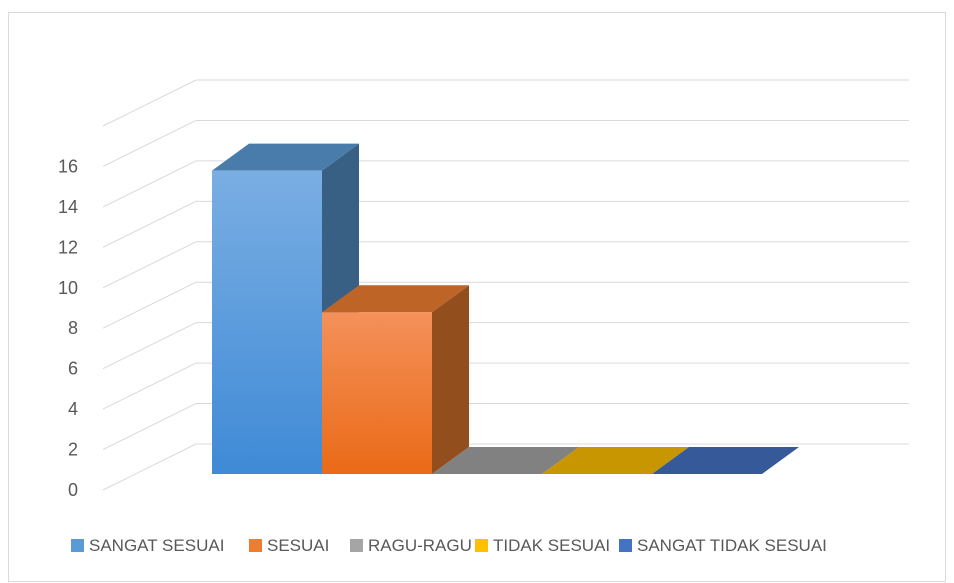 The image size is (954, 583). What do you see at coordinates (73, 369) in the screenshot?
I see `y-tick-label: 6` at bounding box center [73, 369].